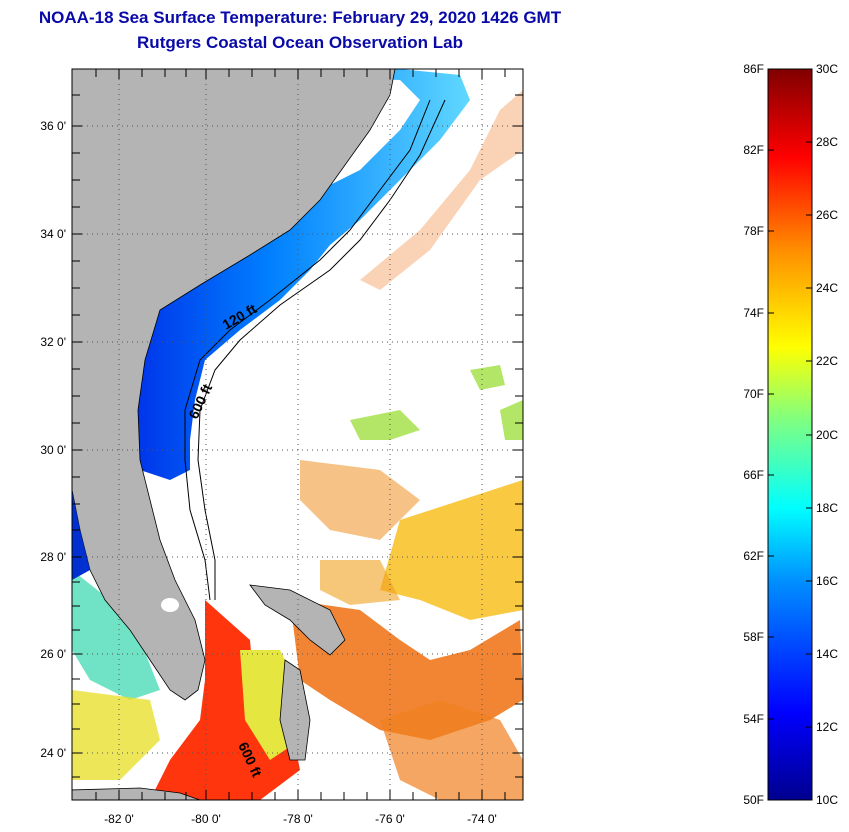 This screenshot has height=832, width=849. What do you see at coordinates (53, 234) in the screenshot?
I see `lat-label: 34 0'` at bounding box center [53, 234].